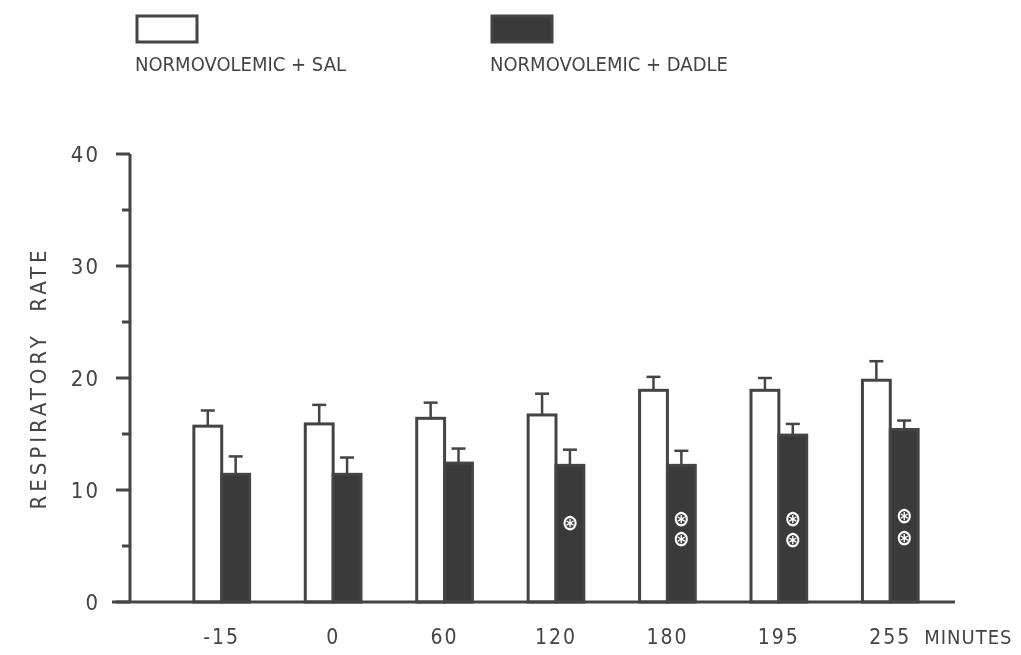  What do you see at coordinates (556, 637) in the screenshot?
I see `x-tick-label: 120` at bounding box center [556, 637].